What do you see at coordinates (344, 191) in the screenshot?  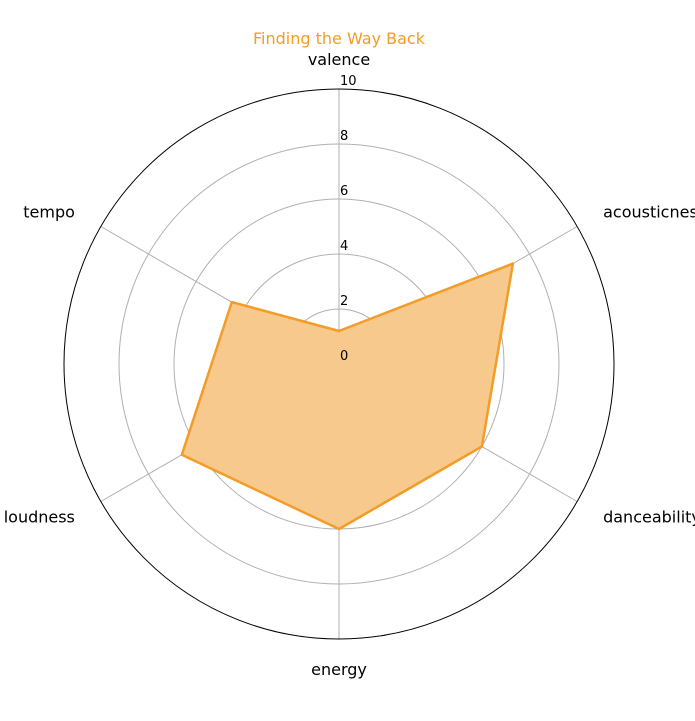 I see `tick-label-6: 6` at bounding box center [344, 191].